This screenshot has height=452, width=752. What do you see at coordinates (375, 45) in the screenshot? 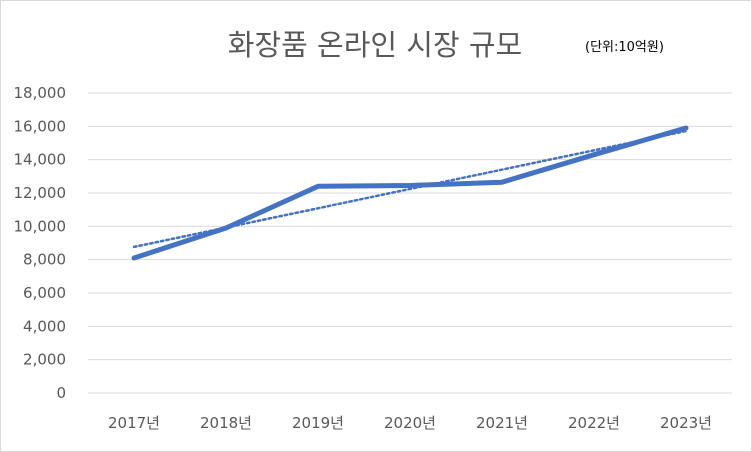
I see `chart-title: 화장품 온라인 시장 규모` at bounding box center [375, 45].